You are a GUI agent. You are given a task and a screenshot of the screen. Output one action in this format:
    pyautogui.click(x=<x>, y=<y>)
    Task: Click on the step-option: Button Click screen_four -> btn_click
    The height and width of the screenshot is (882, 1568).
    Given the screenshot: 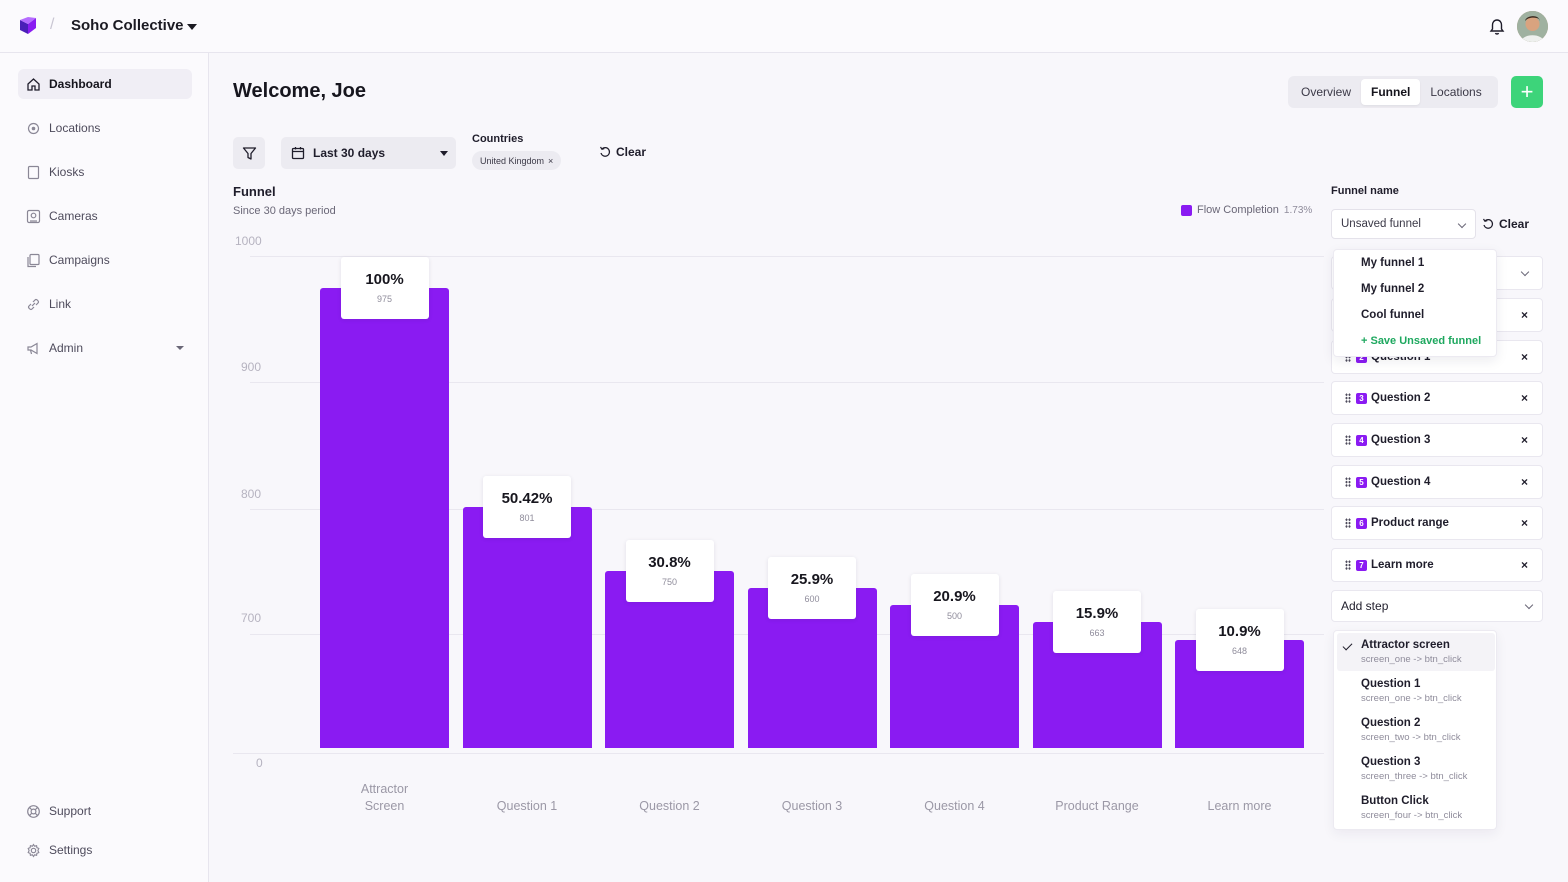 What is the action you would take?
    pyautogui.click(x=1416, y=808)
    